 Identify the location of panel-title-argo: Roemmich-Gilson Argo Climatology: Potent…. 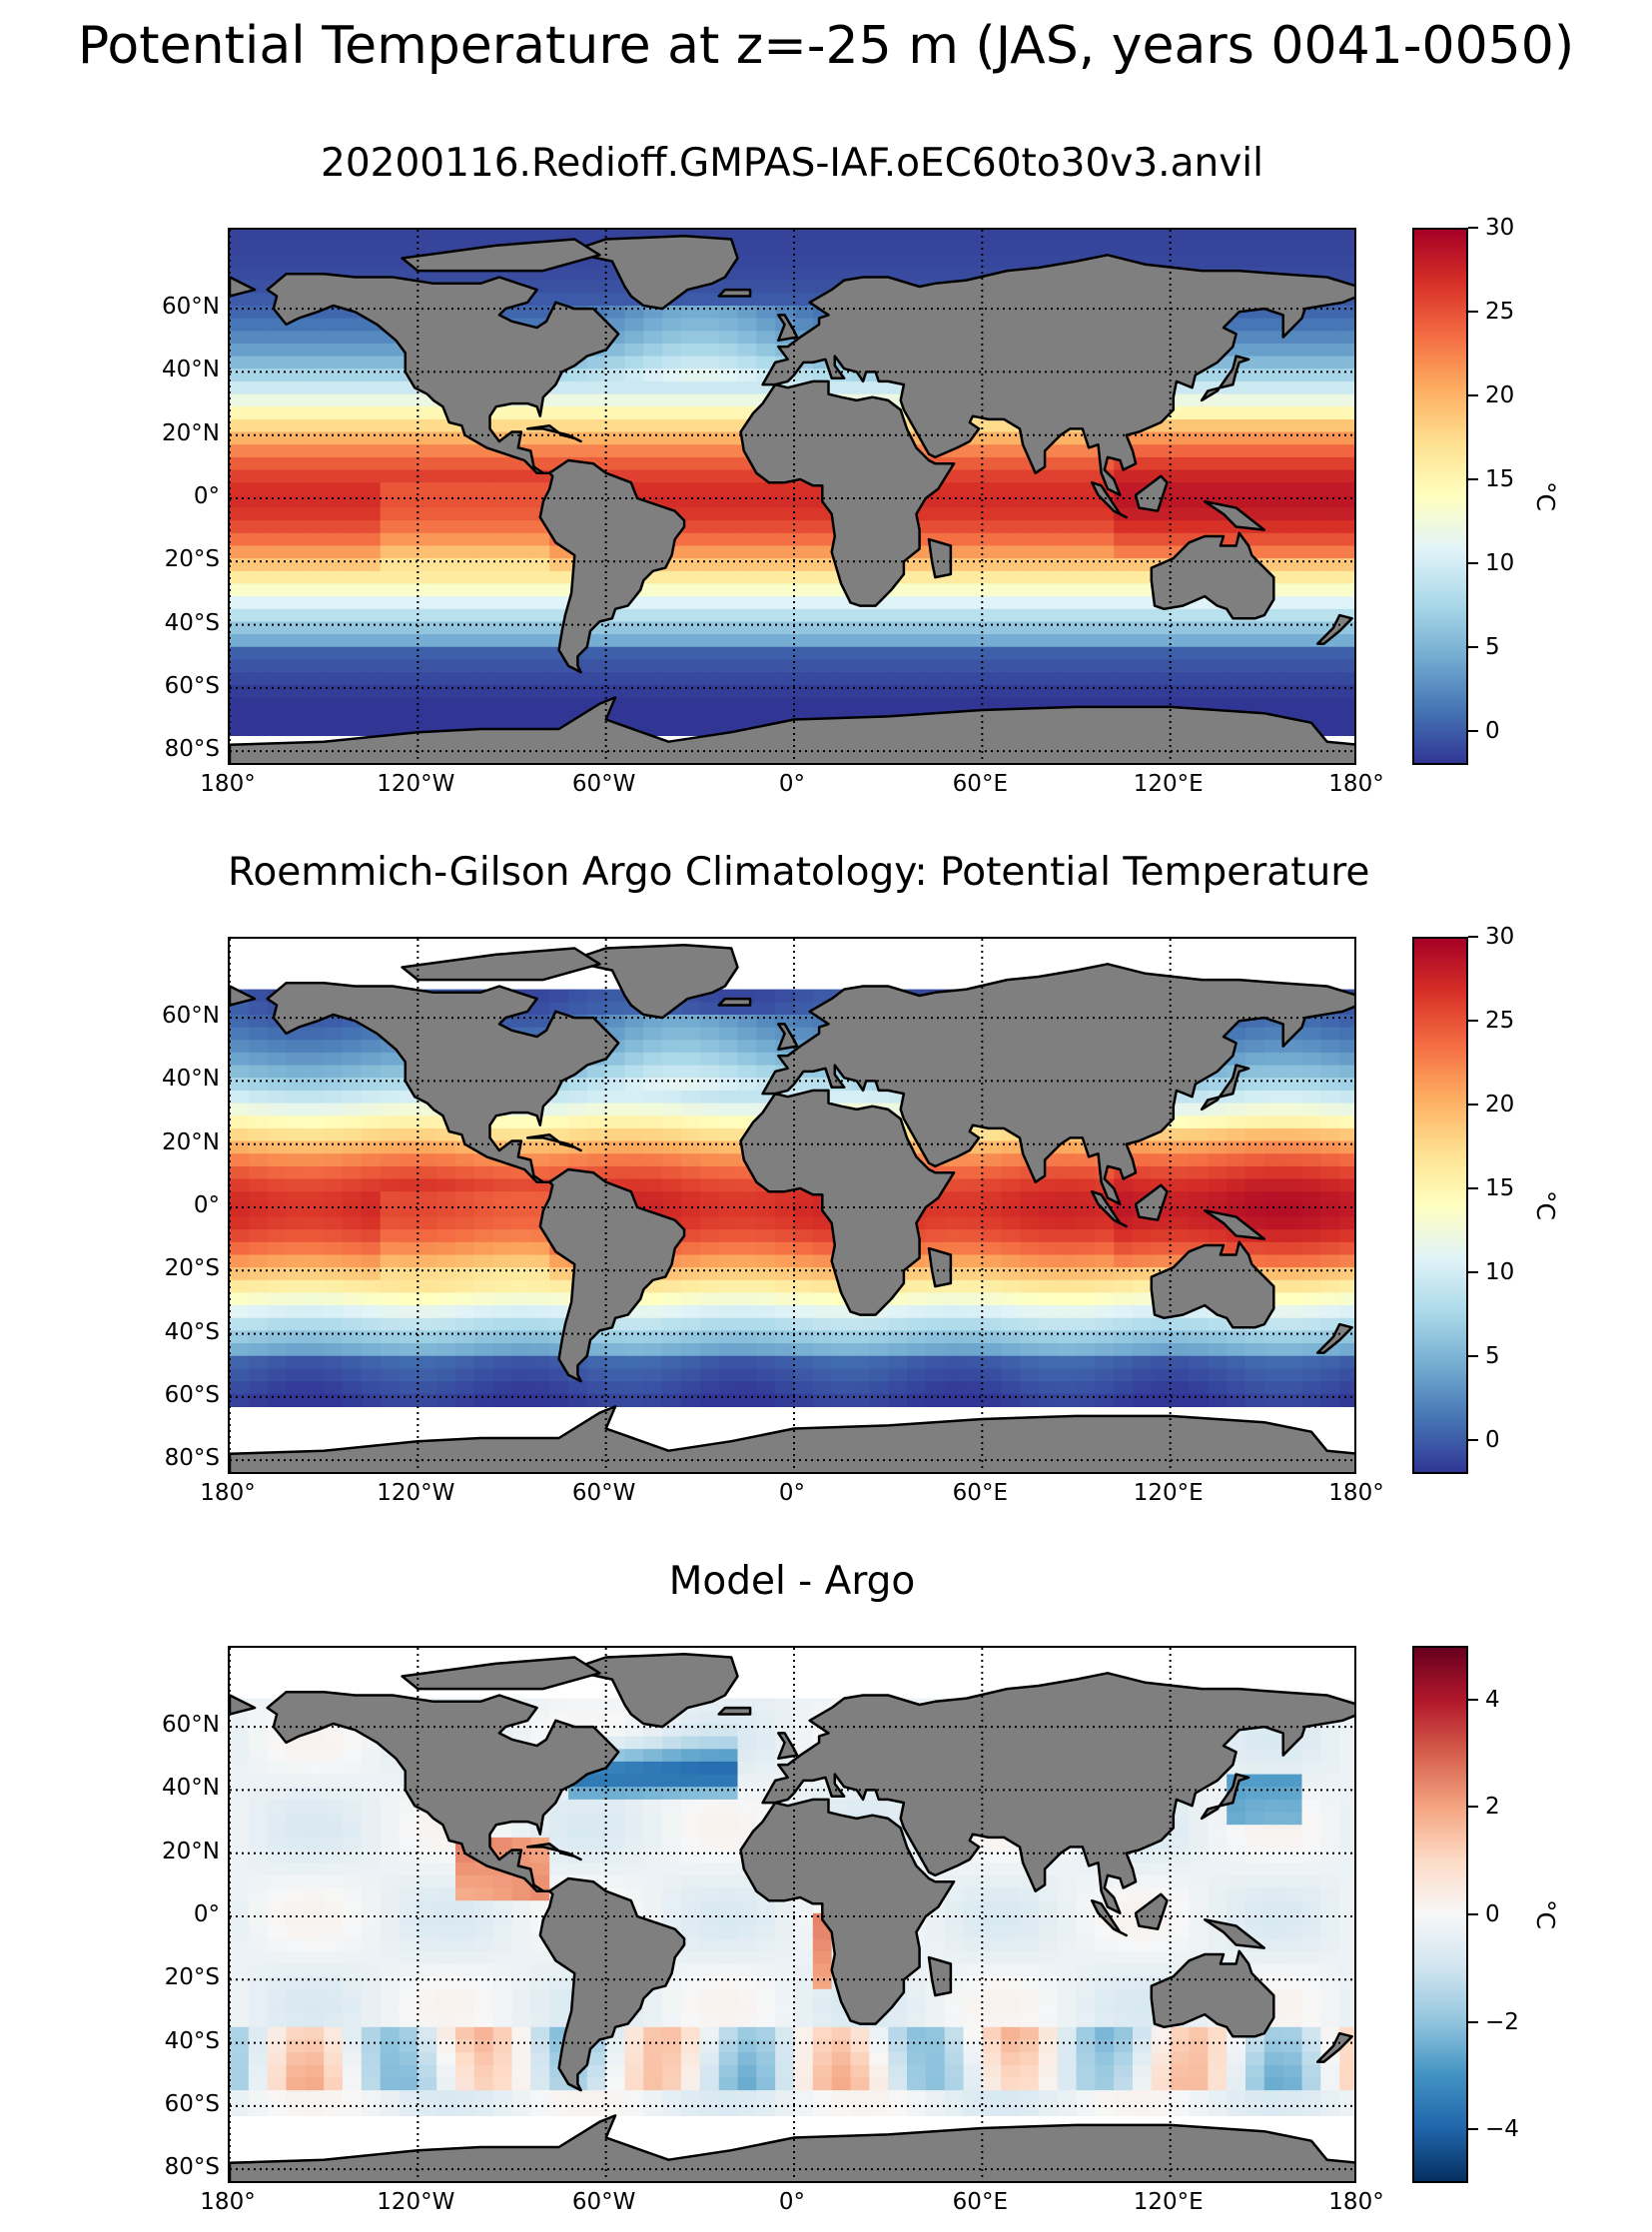
(799, 873).